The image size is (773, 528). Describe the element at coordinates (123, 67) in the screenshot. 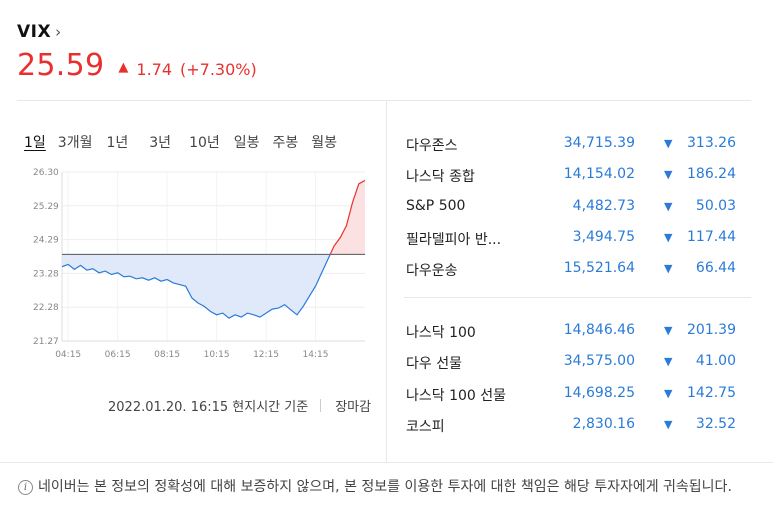

I see `up-arrow-icon: ▲` at that location.